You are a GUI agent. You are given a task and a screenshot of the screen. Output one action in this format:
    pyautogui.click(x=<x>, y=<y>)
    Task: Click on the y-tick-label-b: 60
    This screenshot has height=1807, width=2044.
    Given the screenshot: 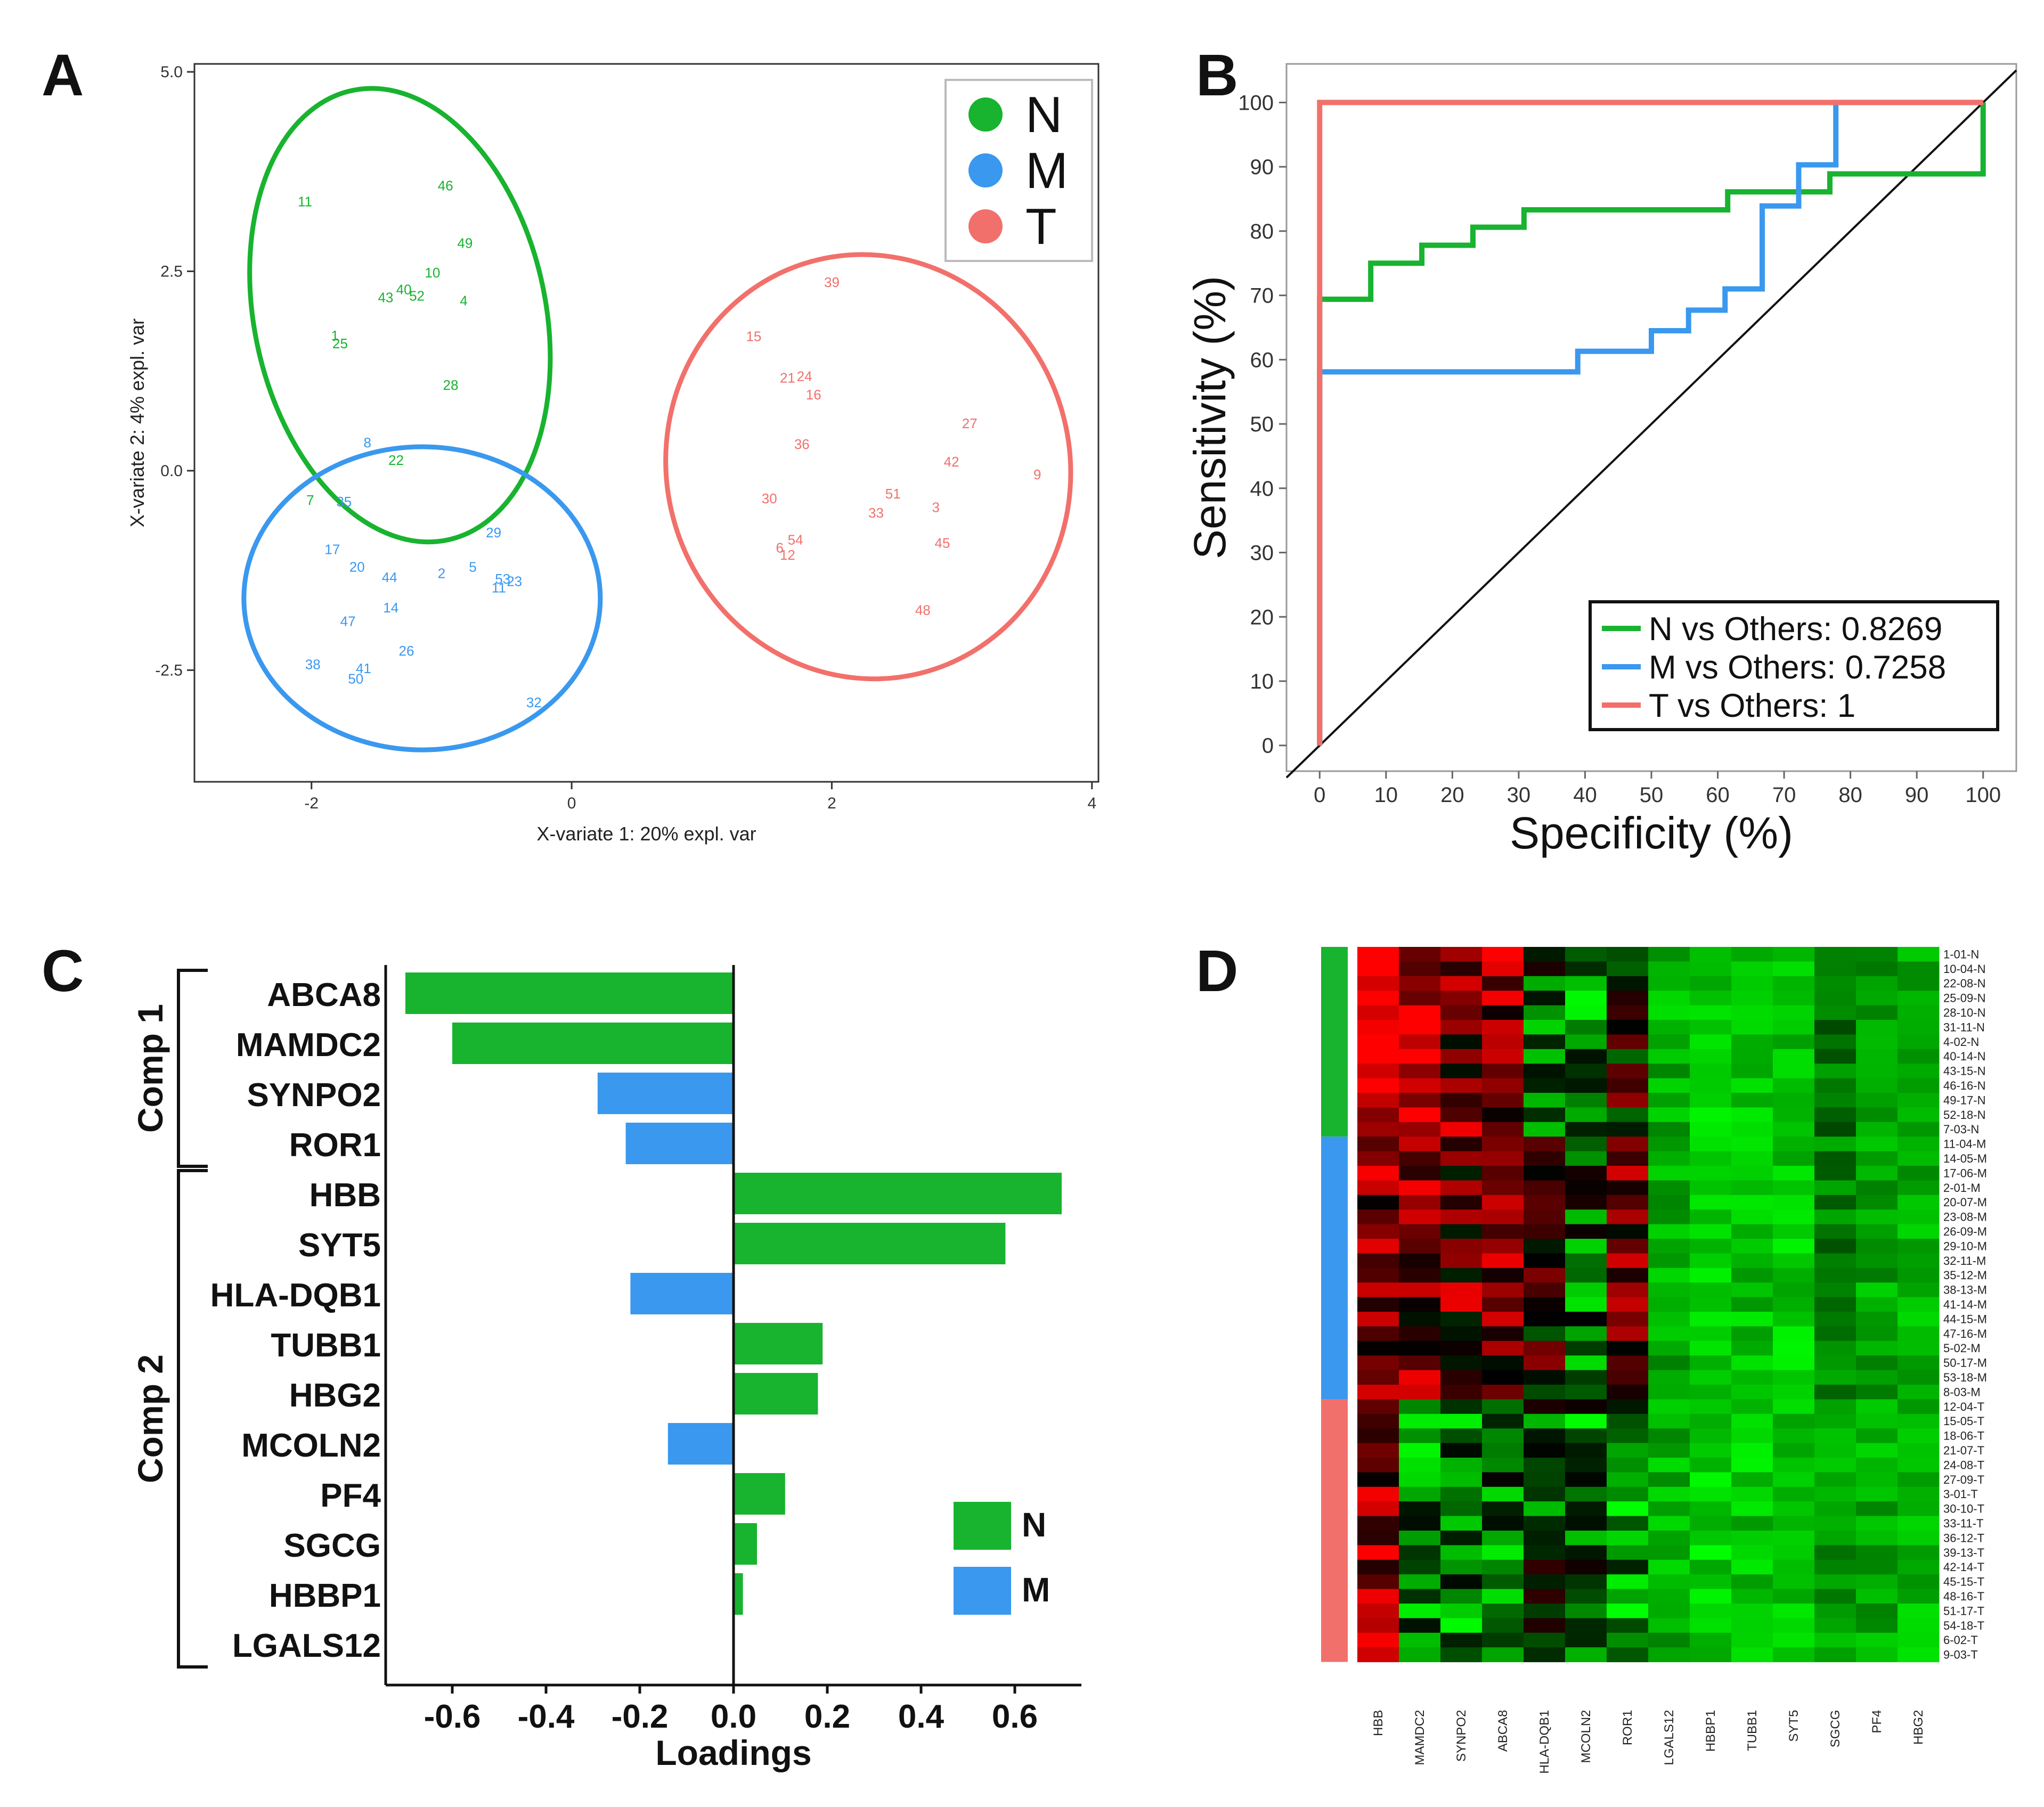 What is the action you would take?
    pyautogui.click(x=1262, y=360)
    